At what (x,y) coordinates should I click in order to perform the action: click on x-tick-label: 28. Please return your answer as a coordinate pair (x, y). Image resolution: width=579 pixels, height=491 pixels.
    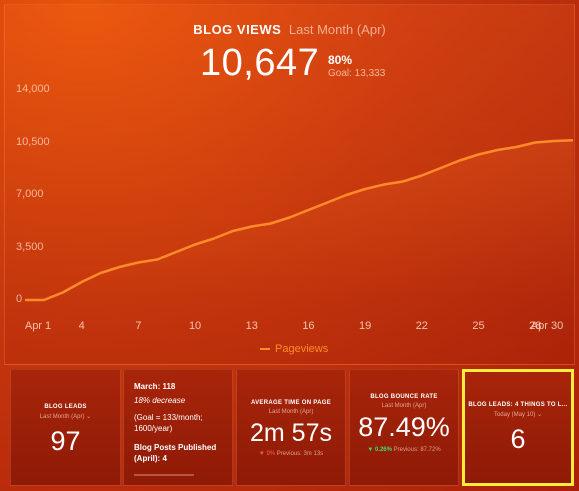
    Looking at the image, I should click on (535, 326).